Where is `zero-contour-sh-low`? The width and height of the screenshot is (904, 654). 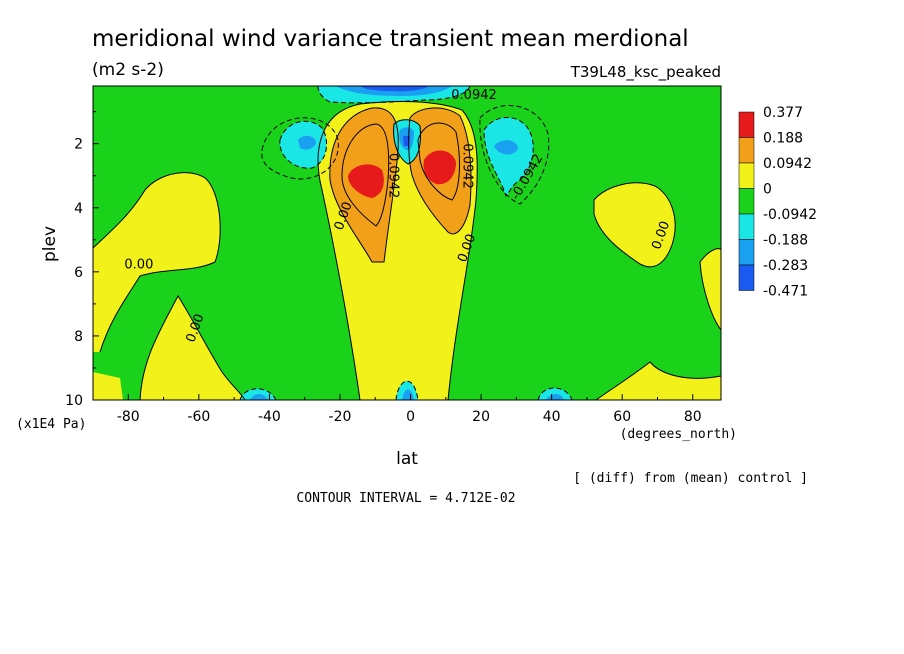 zero-contour-sh-low is located at coordinates (192, 347).